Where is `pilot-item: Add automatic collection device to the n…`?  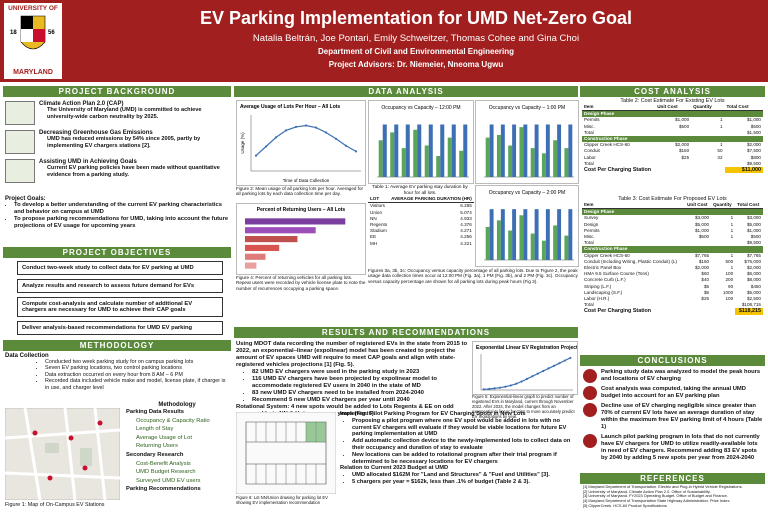
pilot-item: Add automatic collection device to the n… is located at coordinates (465, 445).